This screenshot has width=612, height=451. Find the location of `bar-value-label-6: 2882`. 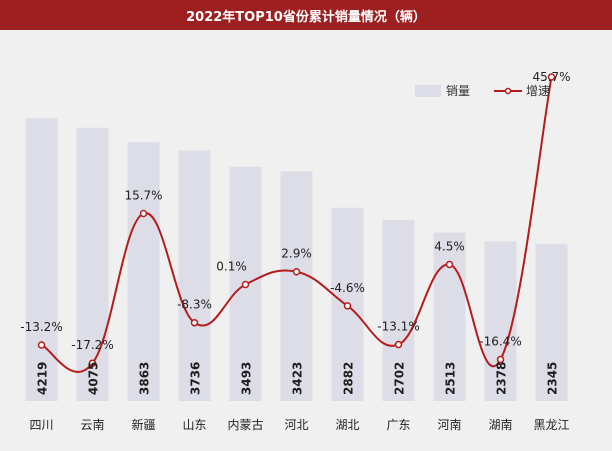

bar-value-label-6: 2882 is located at coordinates (349, 378).